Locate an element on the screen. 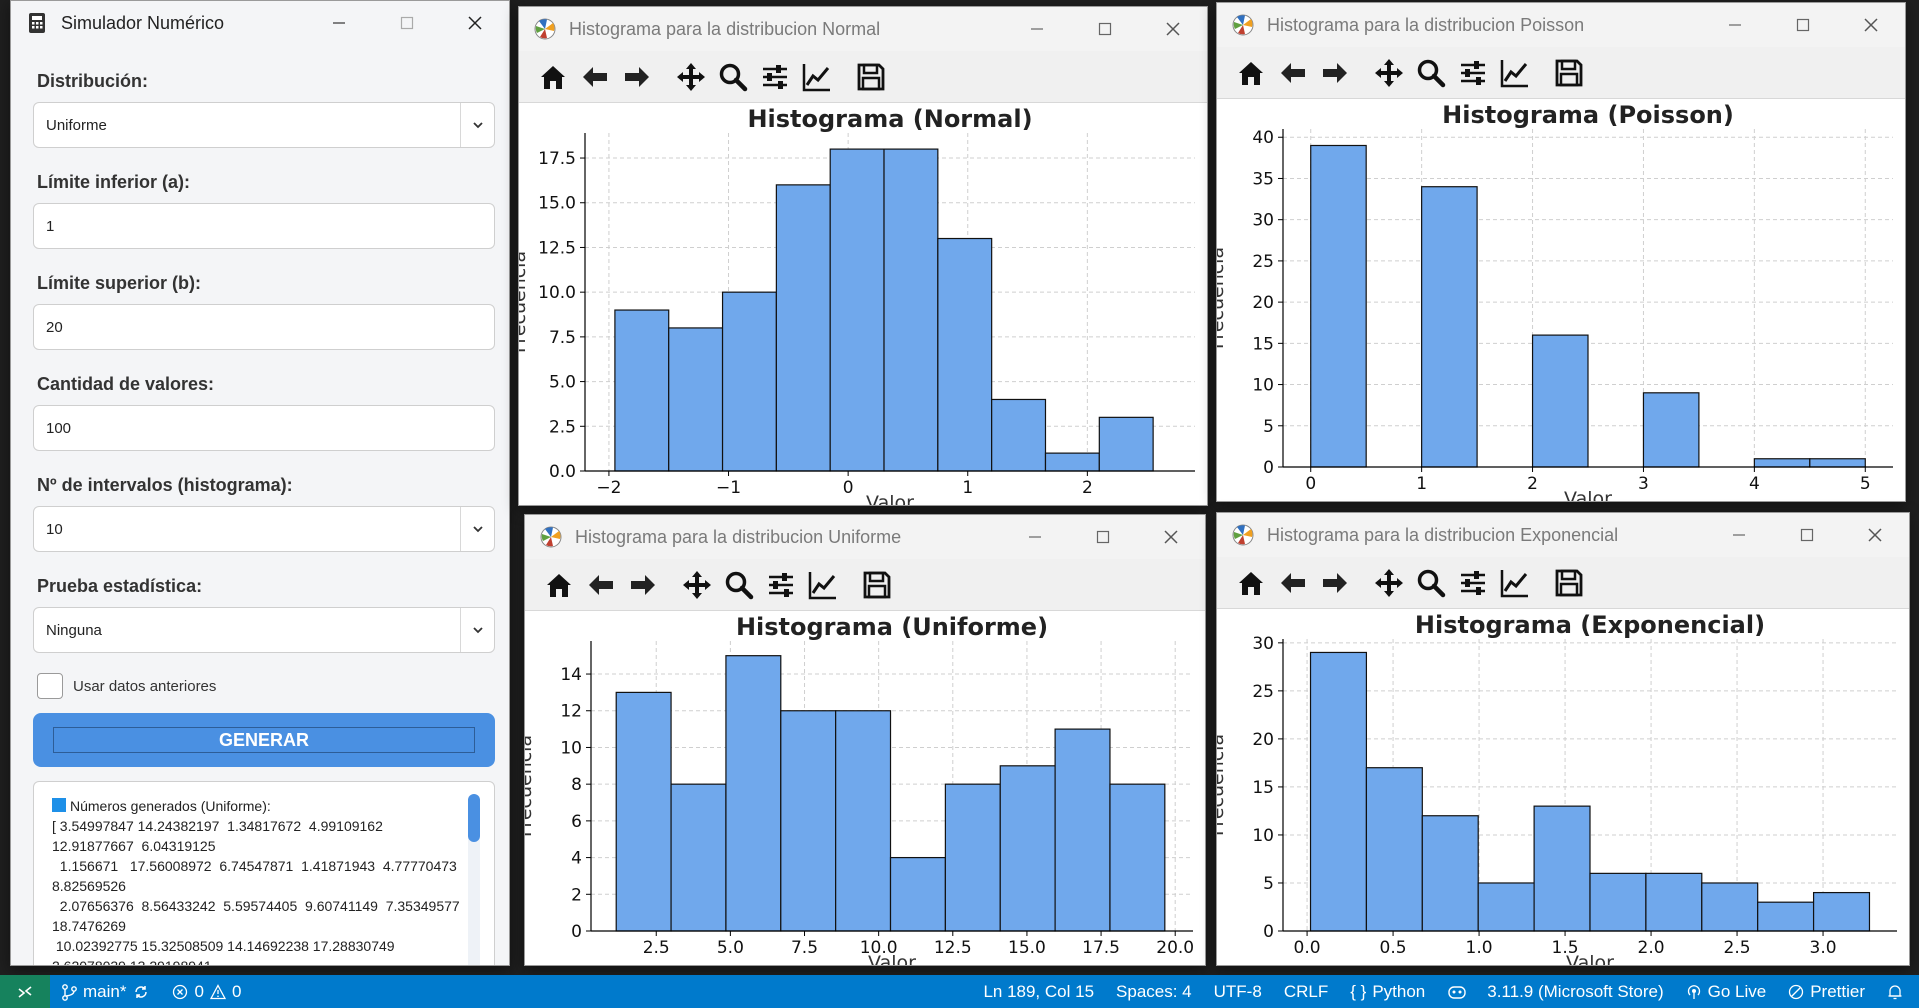  navigation-toolbar is located at coordinates (863, 77).